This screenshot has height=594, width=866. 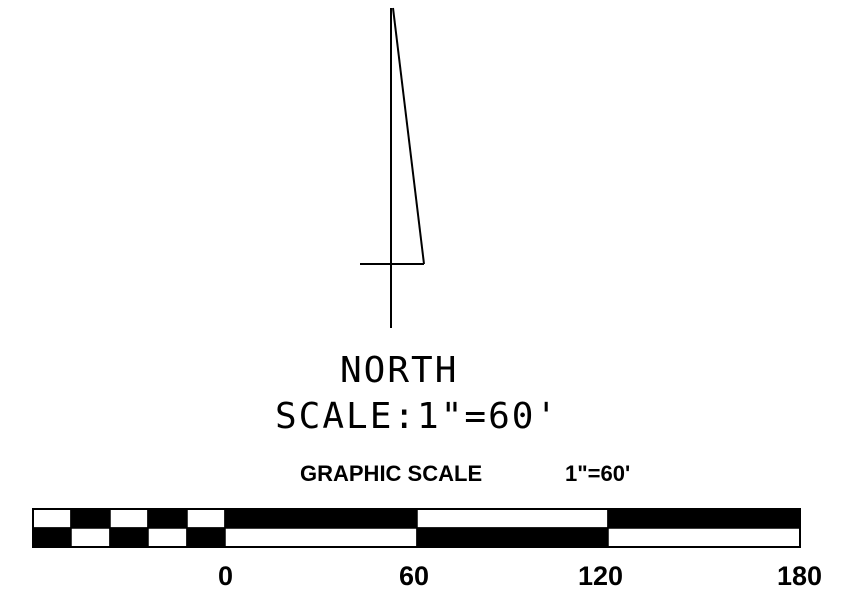 What do you see at coordinates (391, 473) in the screenshot?
I see `graphic-scale-title: GRAPHIC SCALE` at bounding box center [391, 473].